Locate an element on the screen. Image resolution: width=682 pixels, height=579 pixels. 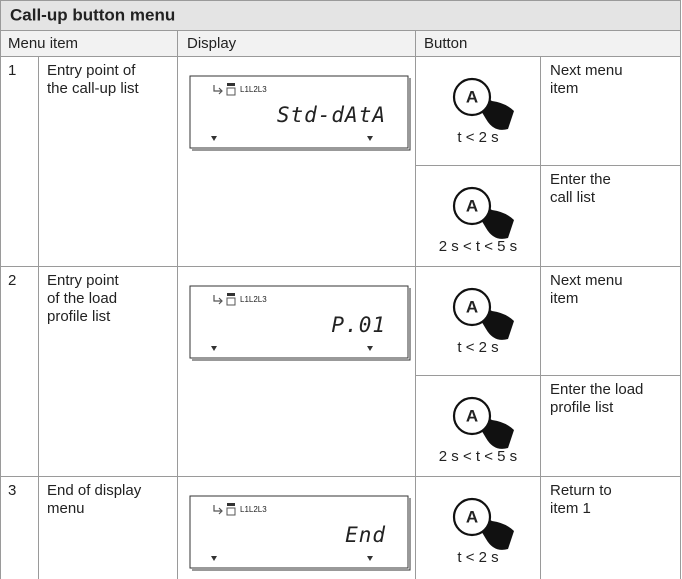
item-number: 1 is located at coordinates (12, 70).